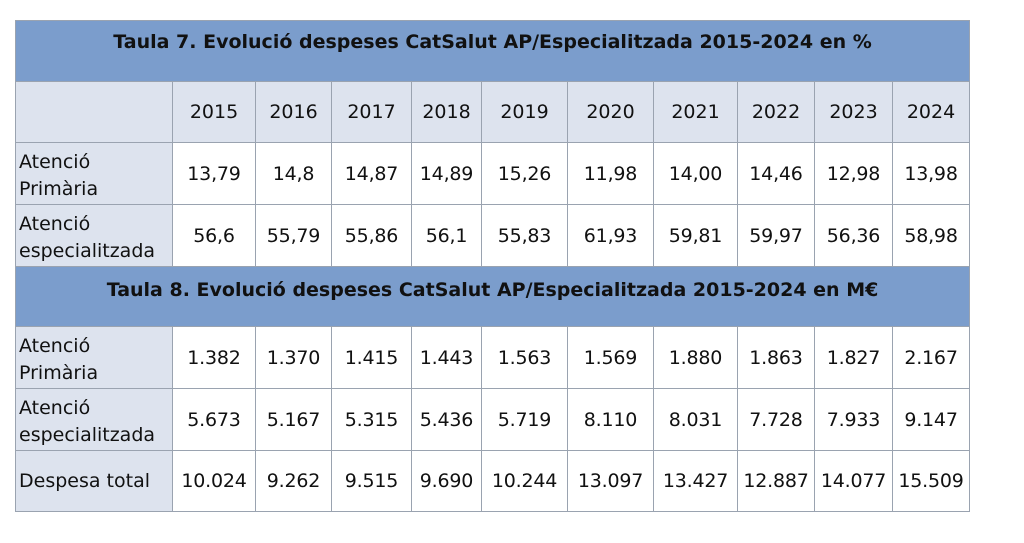  What do you see at coordinates (524, 173) in the screenshot?
I see `value-cell: 15,26` at bounding box center [524, 173].